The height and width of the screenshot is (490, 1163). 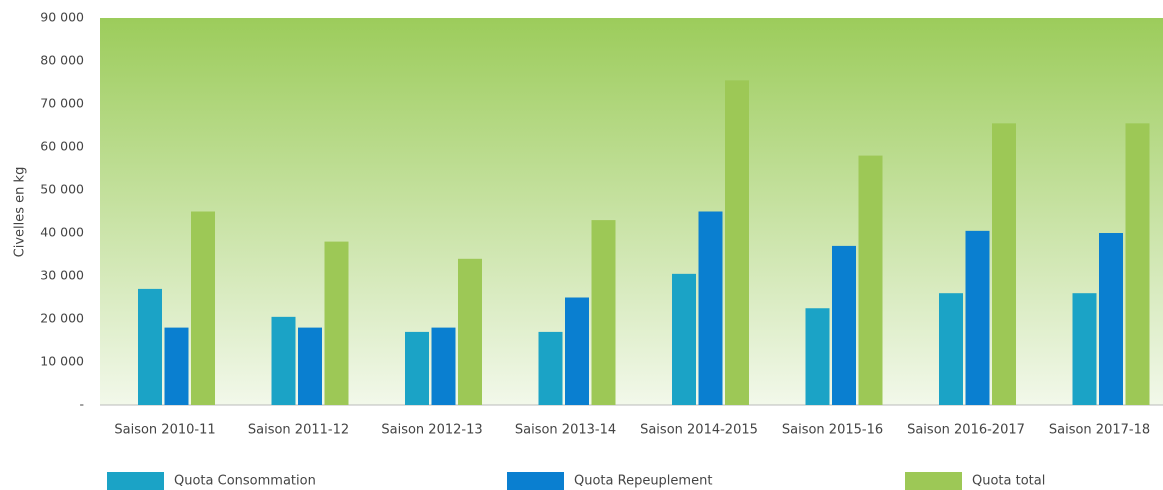 I want to click on y-tick-label: 50 000, so click(x=62, y=189).